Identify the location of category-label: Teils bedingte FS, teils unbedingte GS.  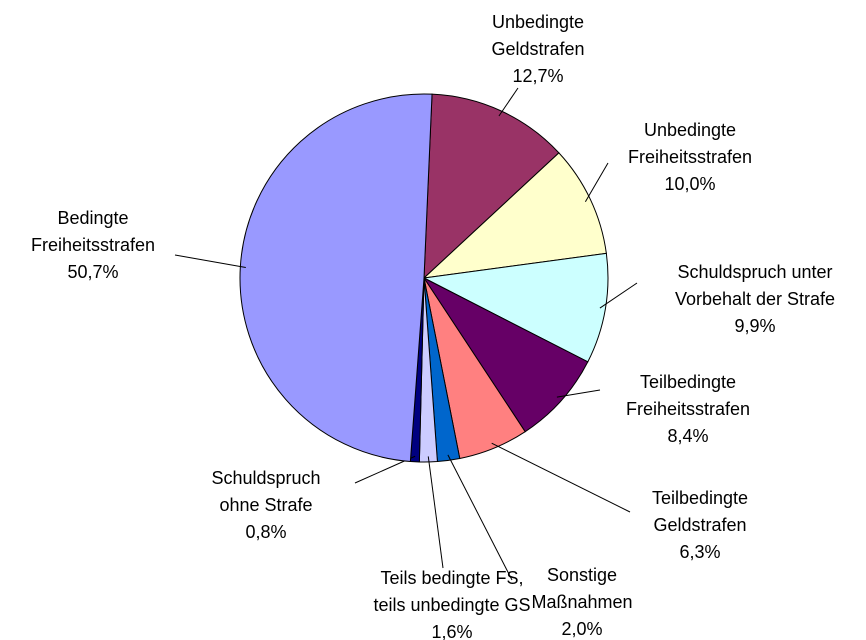
(451, 591).